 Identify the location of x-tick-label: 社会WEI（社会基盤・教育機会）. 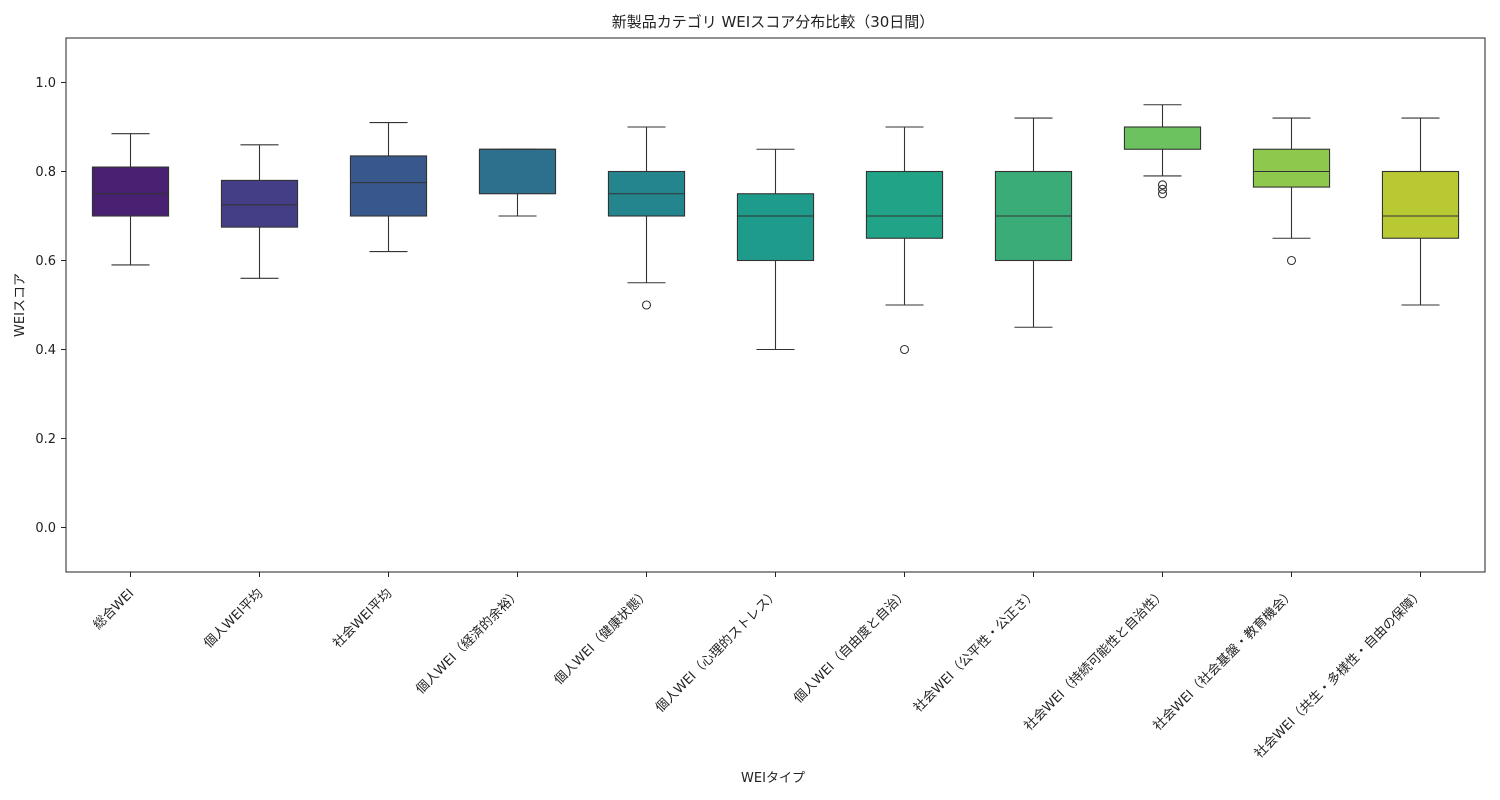
(1224, 660).